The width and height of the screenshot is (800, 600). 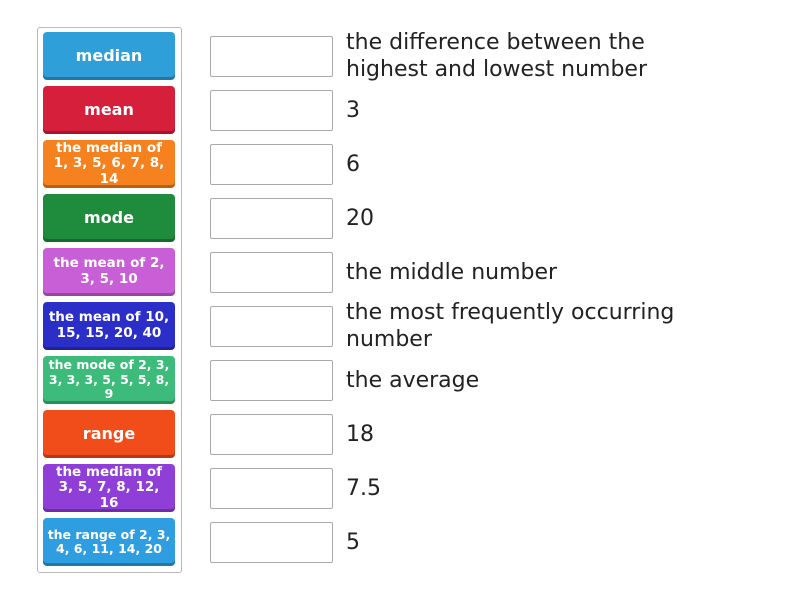 What do you see at coordinates (109, 110) in the screenshot?
I see `answer-tile: mean` at bounding box center [109, 110].